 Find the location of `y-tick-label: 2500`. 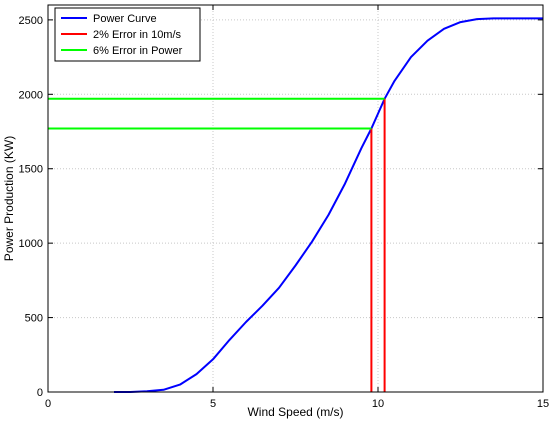

y-tick-label: 2500 is located at coordinates (31, 21).